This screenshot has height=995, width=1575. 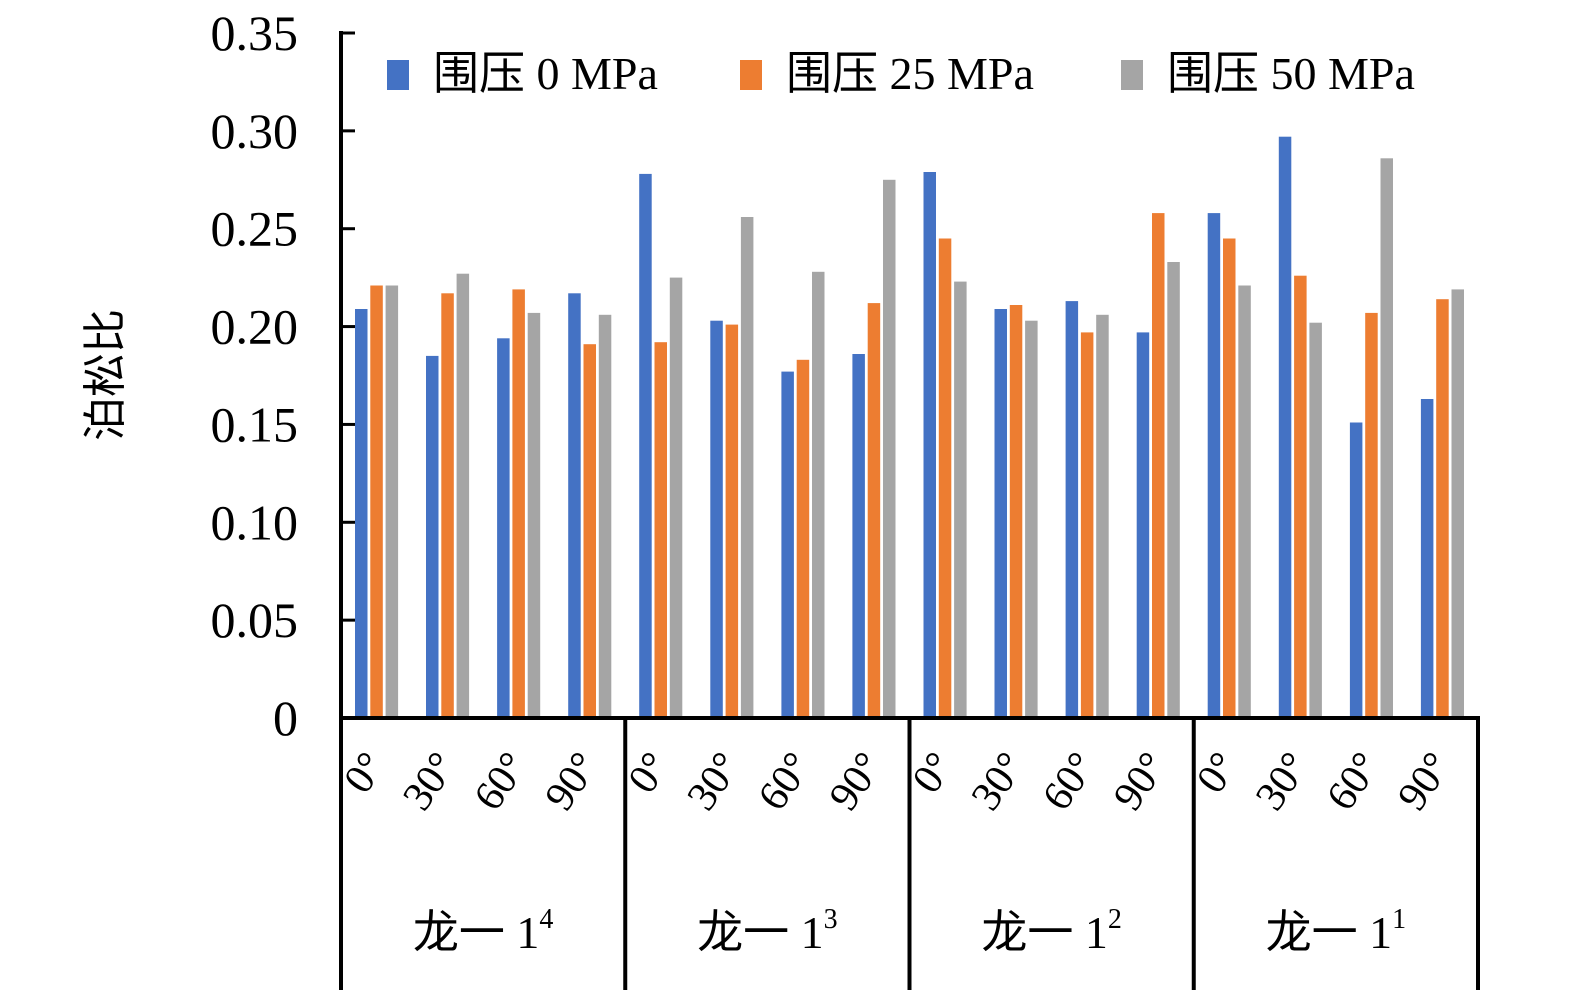 I want to click on y-axis-label: 泊松比, so click(x=105, y=375).